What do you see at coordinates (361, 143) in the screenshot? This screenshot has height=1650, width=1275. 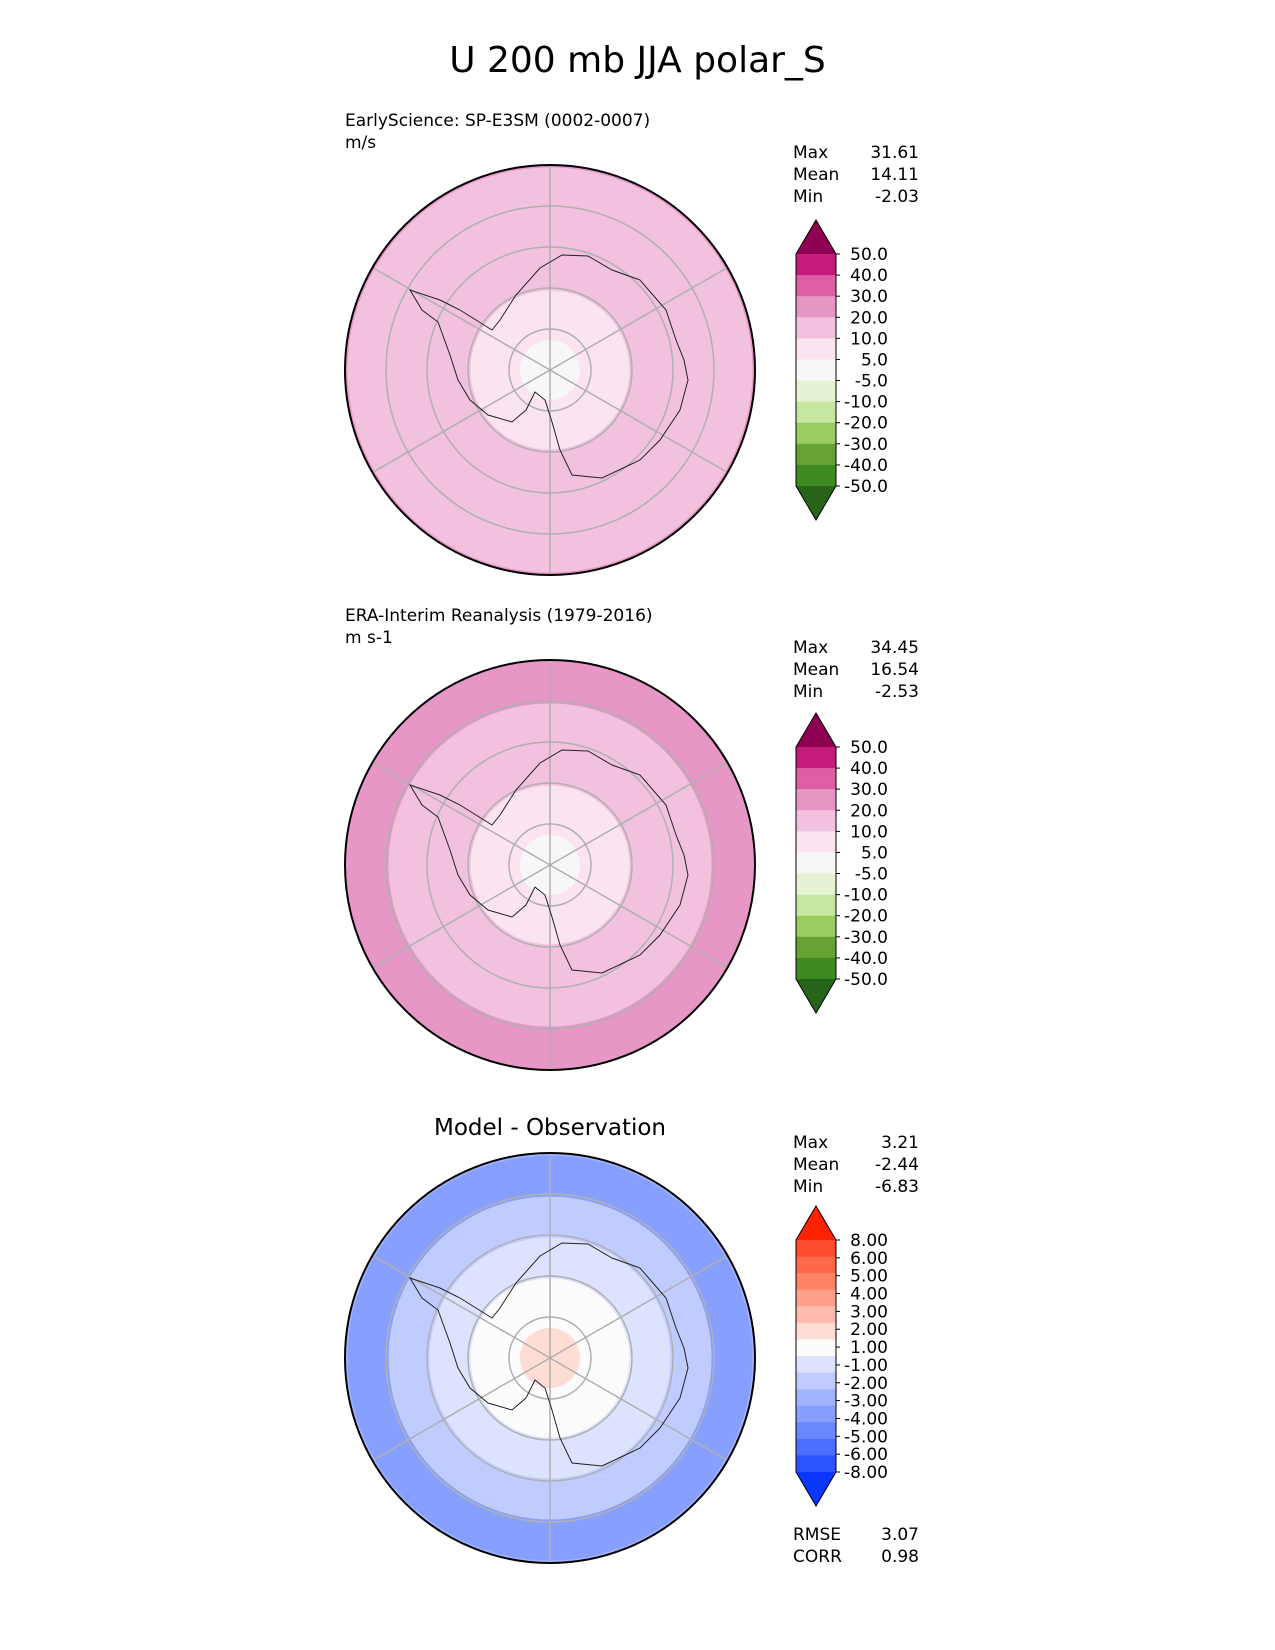 I see `panel-model-units: m/s` at bounding box center [361, 143].